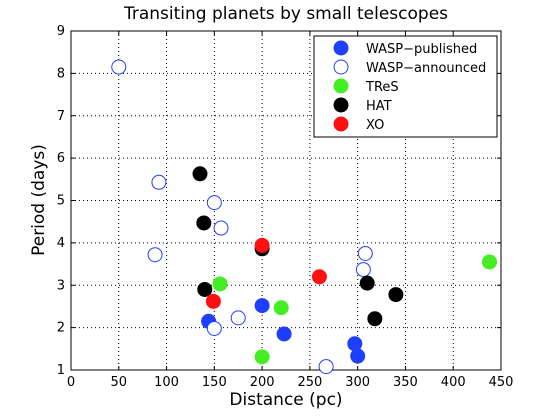 The width and height of the screenshot is (554, 417). What do you see at coordinates (214, 382) in the screenshot?
I see `x-tick-label: 150` at bounding box center [214, 382].